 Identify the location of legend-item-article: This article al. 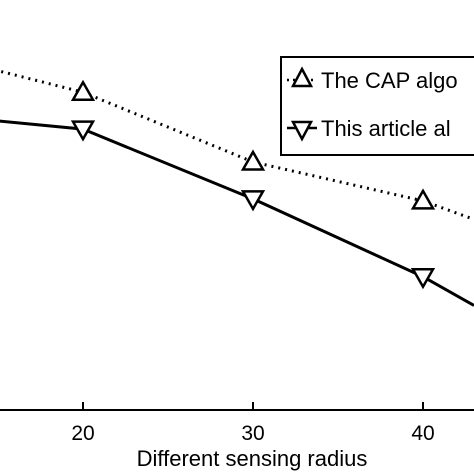
(369, 129).